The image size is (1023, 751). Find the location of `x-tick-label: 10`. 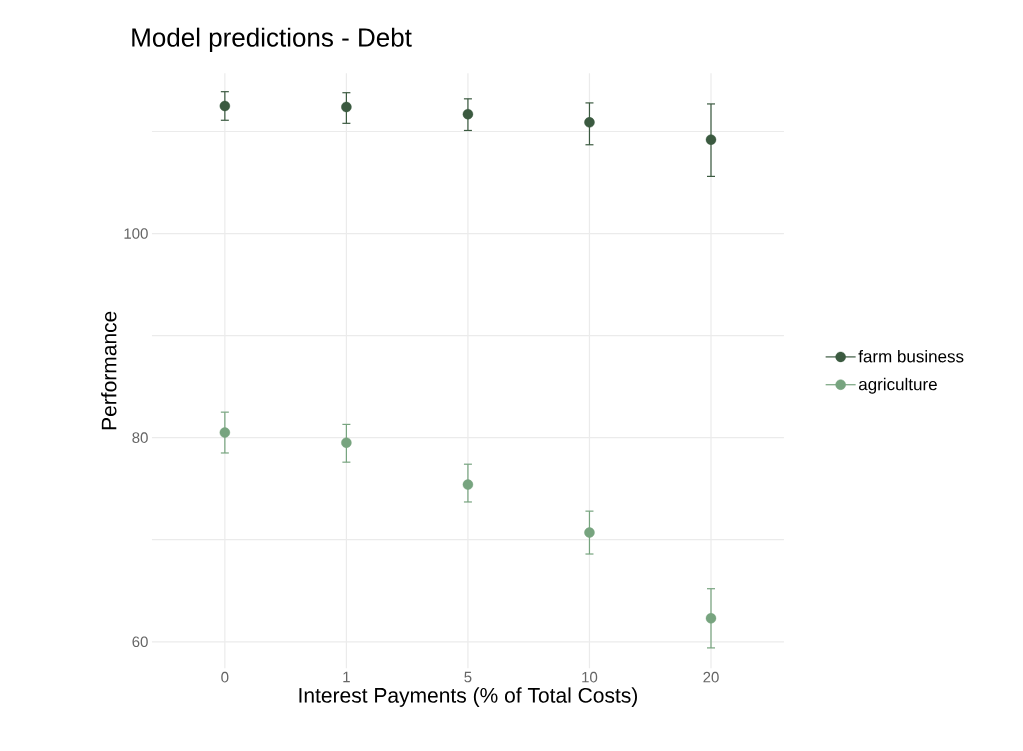

x-tick-label: 10 is located at coordinates (590, 677).